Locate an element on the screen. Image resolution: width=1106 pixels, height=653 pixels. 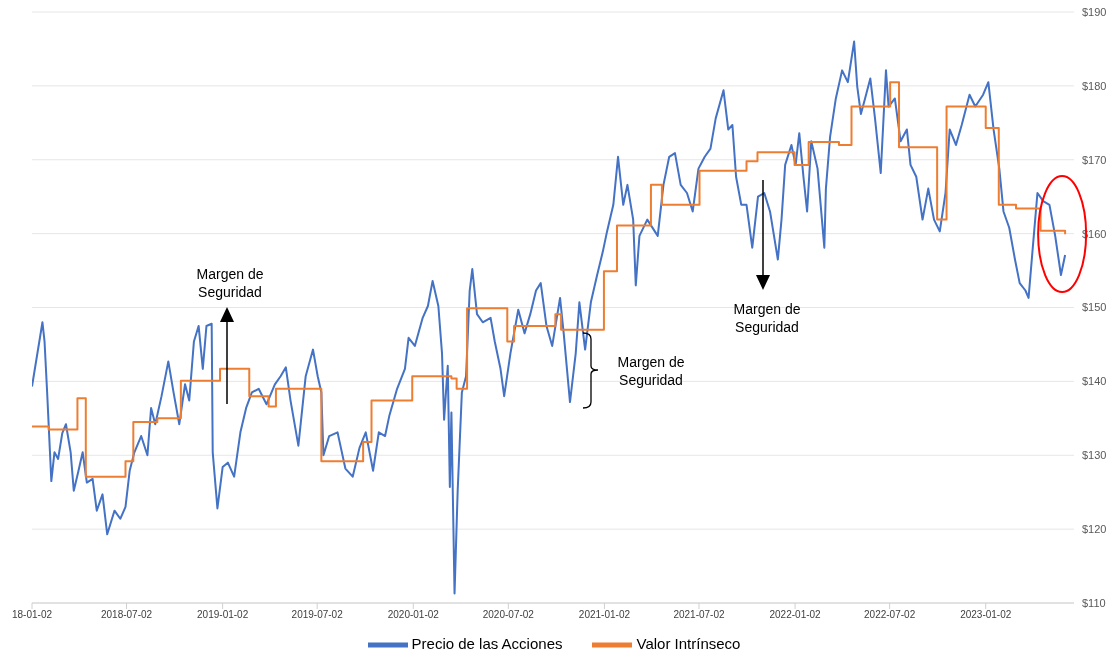
x-tick-label: 2021-07-02 is located at coordinates (699, 615).